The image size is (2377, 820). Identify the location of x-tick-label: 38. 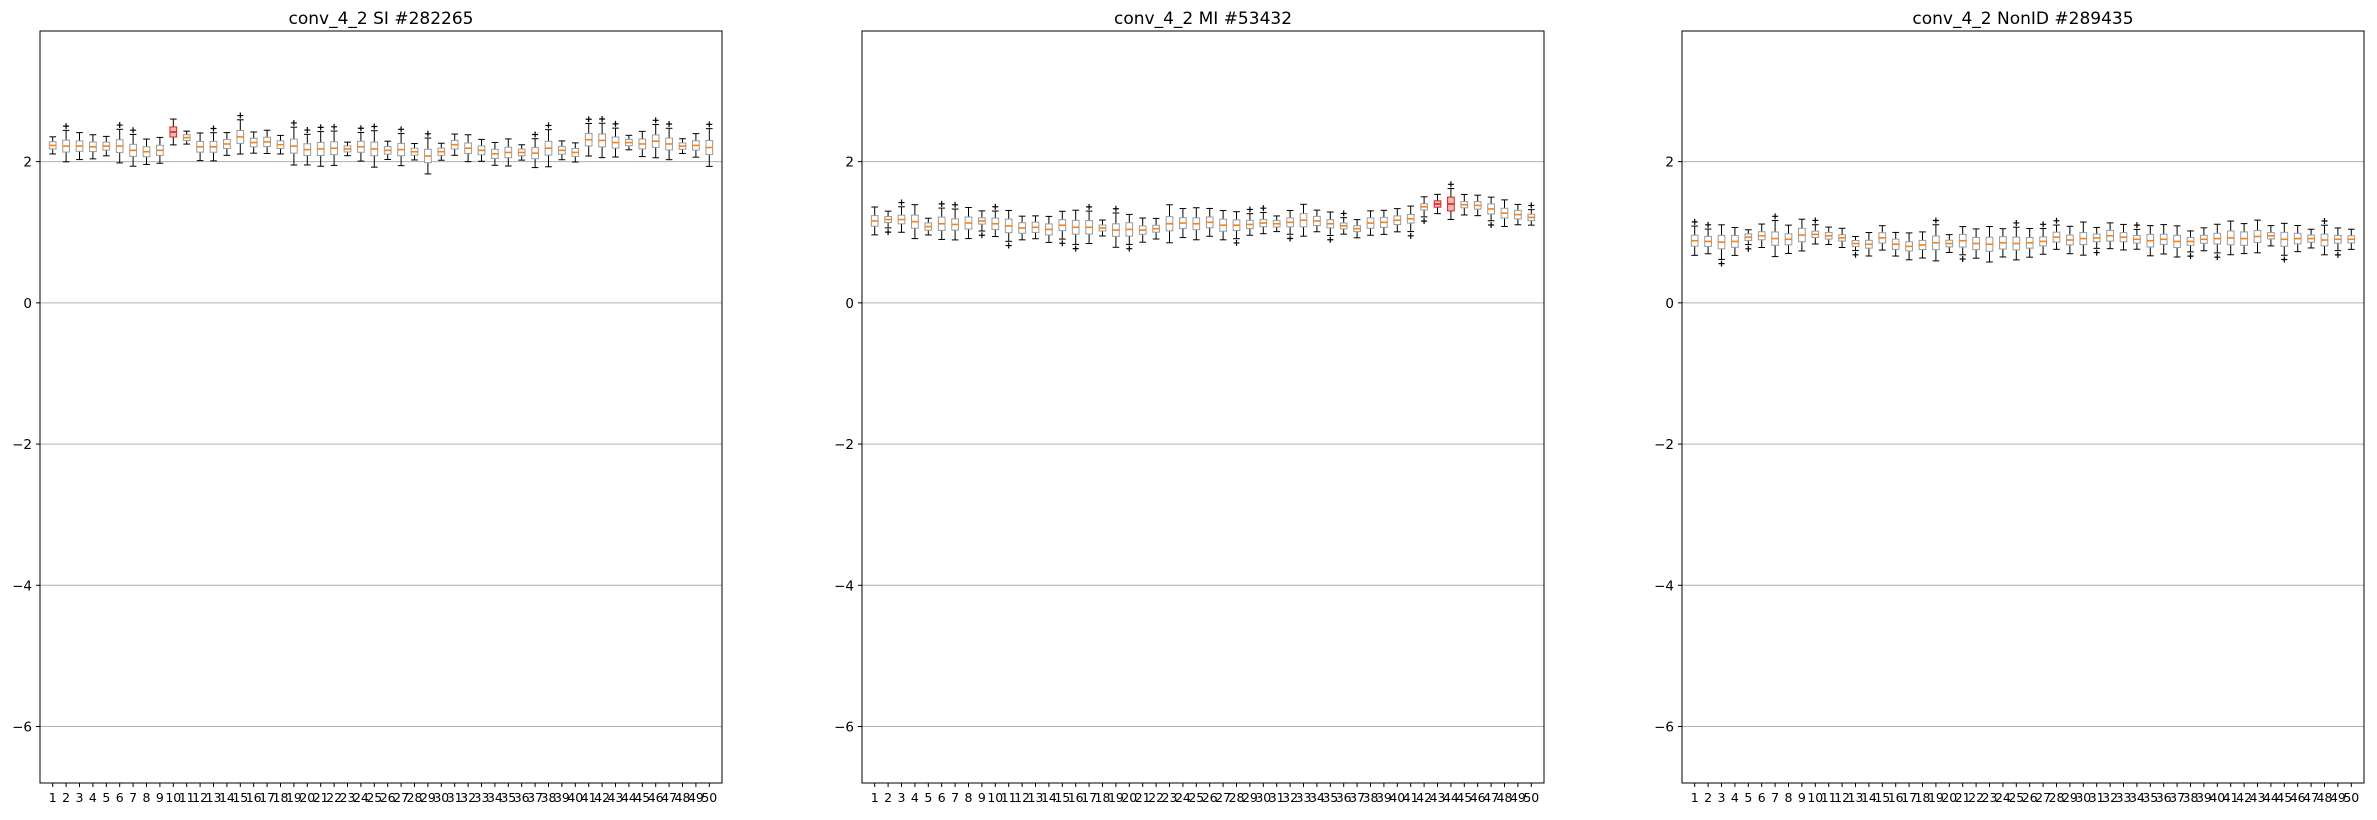
(549, 797).